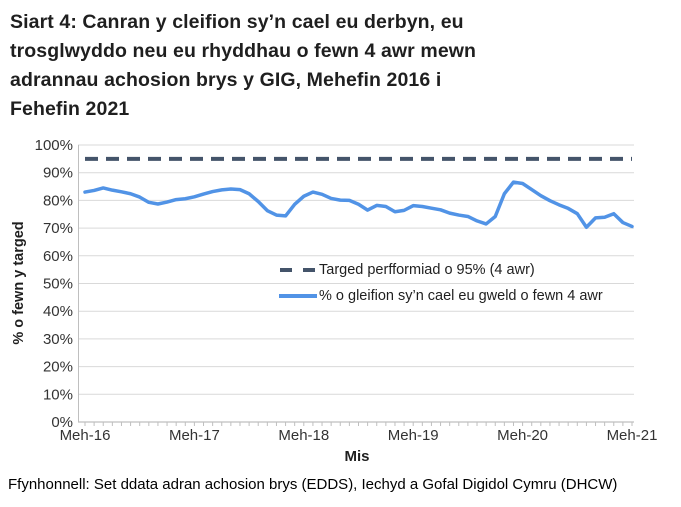 This screenshot has width=681, height=507. What do you see at coordinates (299, 270) in the screenshot?
I see `target-dashed-line-sample` at bounding box center [299, 270].